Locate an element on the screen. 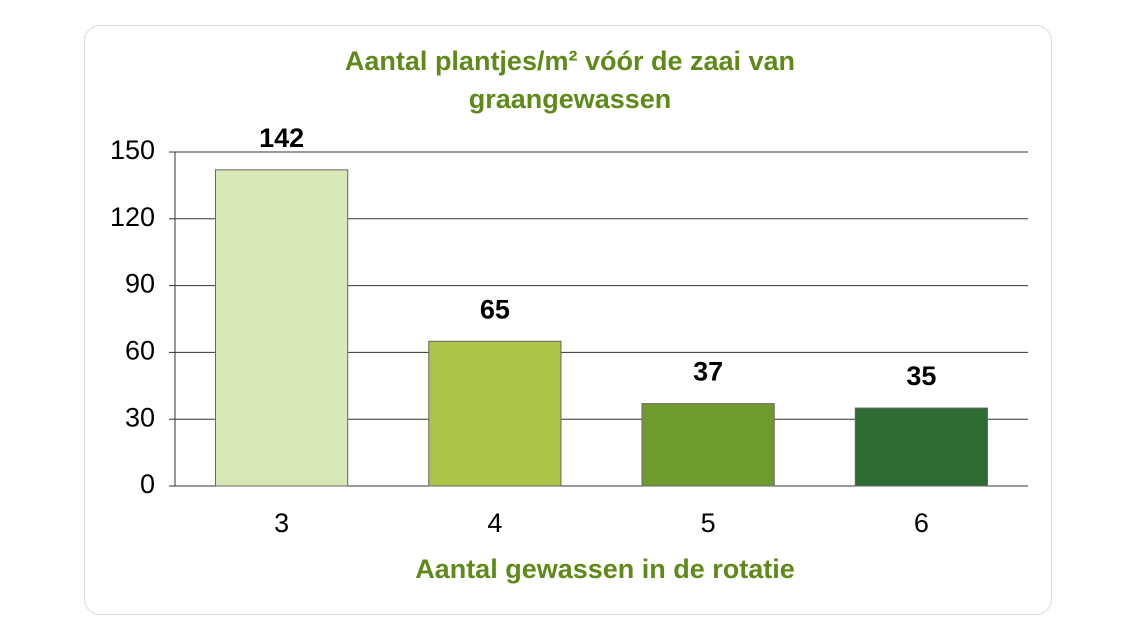  y-tick-label: 60 is located at coordinates (140, 351).